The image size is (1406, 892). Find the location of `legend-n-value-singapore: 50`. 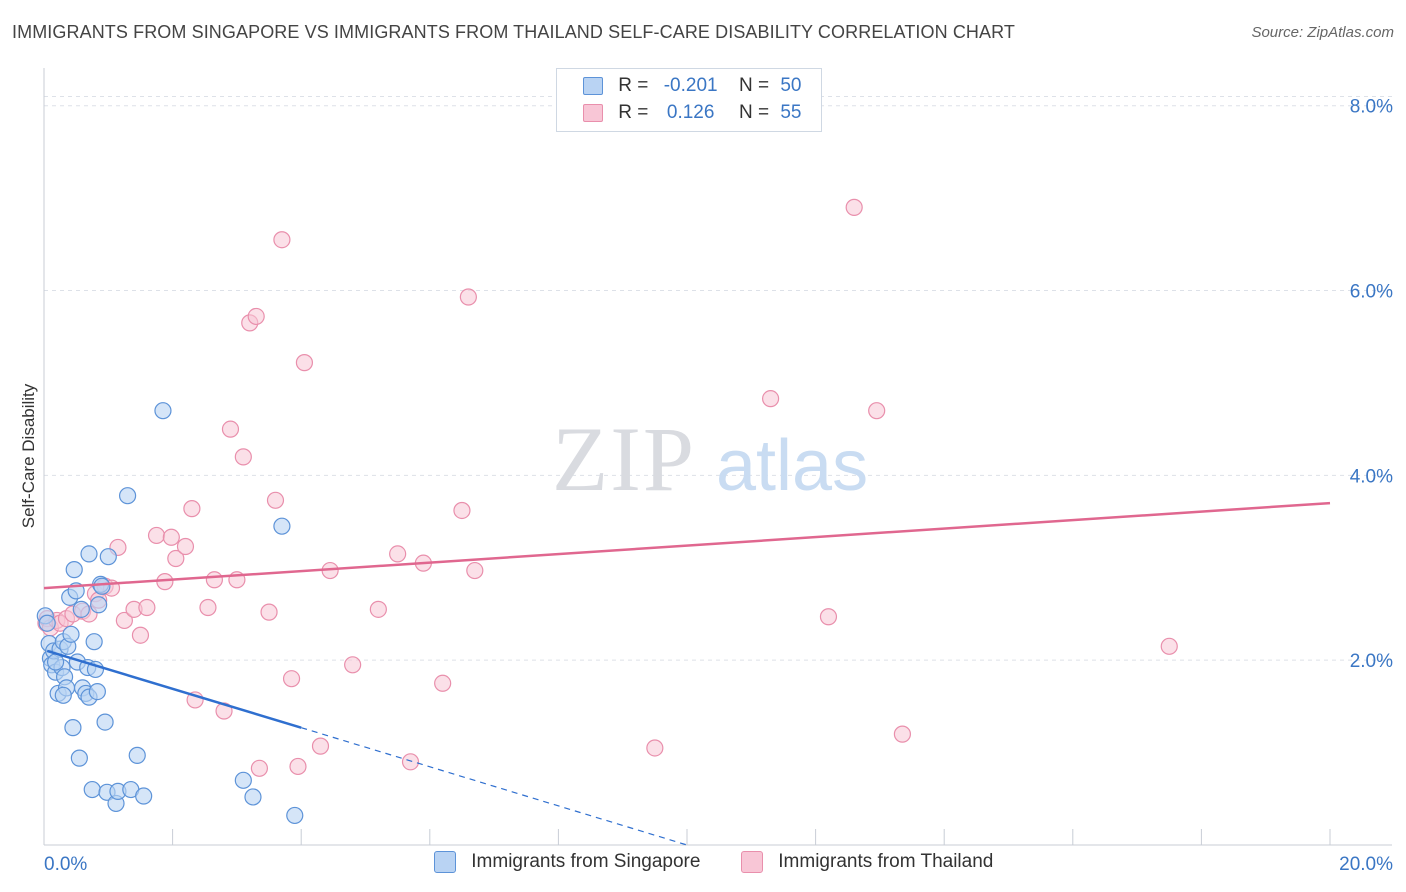

legend-n-value-singapore: 50 is located at coordinates (791, 85).